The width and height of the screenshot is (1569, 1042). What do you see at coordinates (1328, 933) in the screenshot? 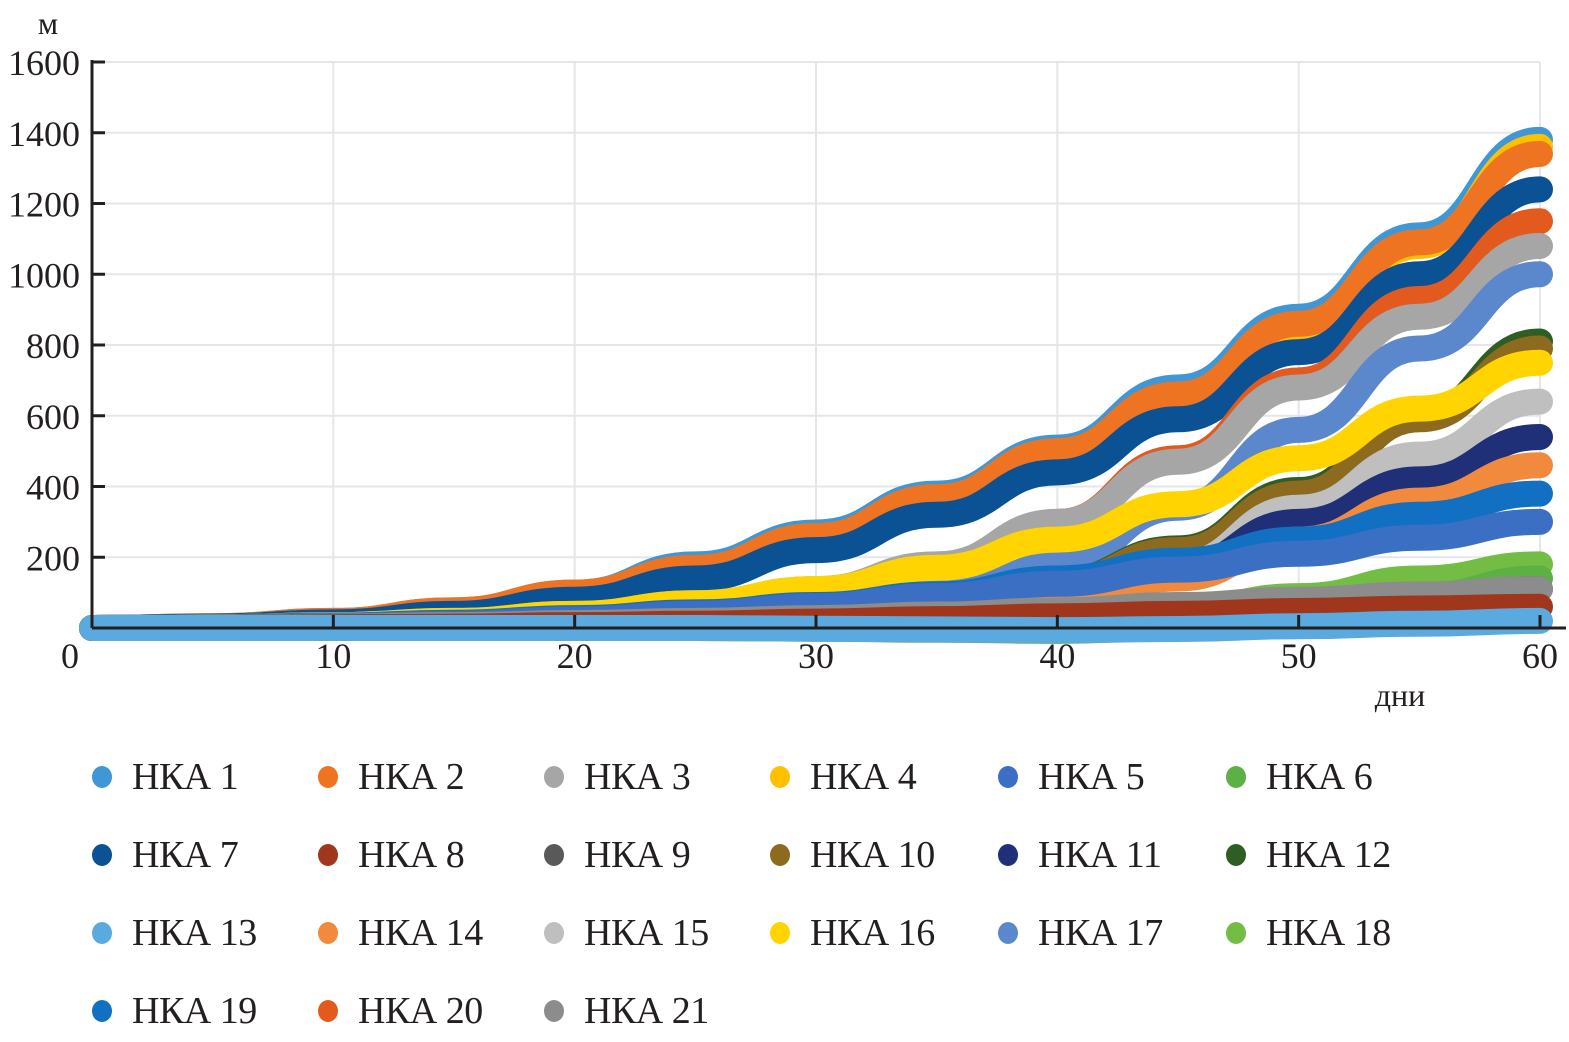
I see `legend-label: НКА 18` at bounding box center [1328, 933].